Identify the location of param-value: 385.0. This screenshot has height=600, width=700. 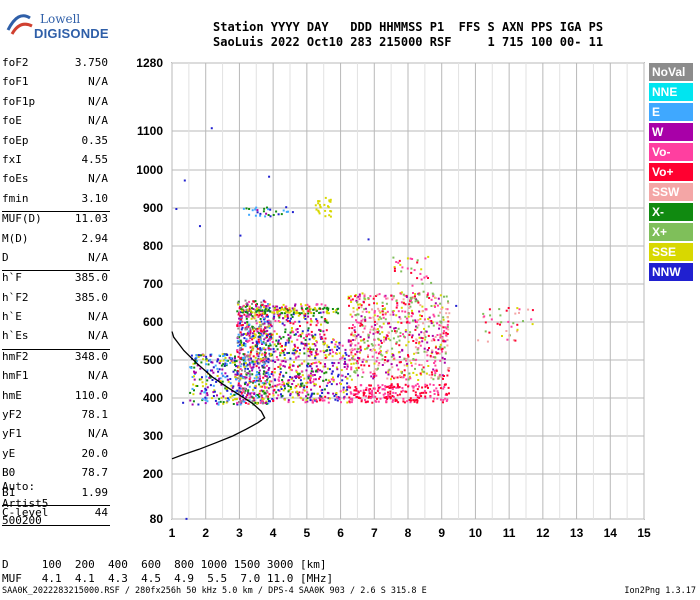
(91, 297).